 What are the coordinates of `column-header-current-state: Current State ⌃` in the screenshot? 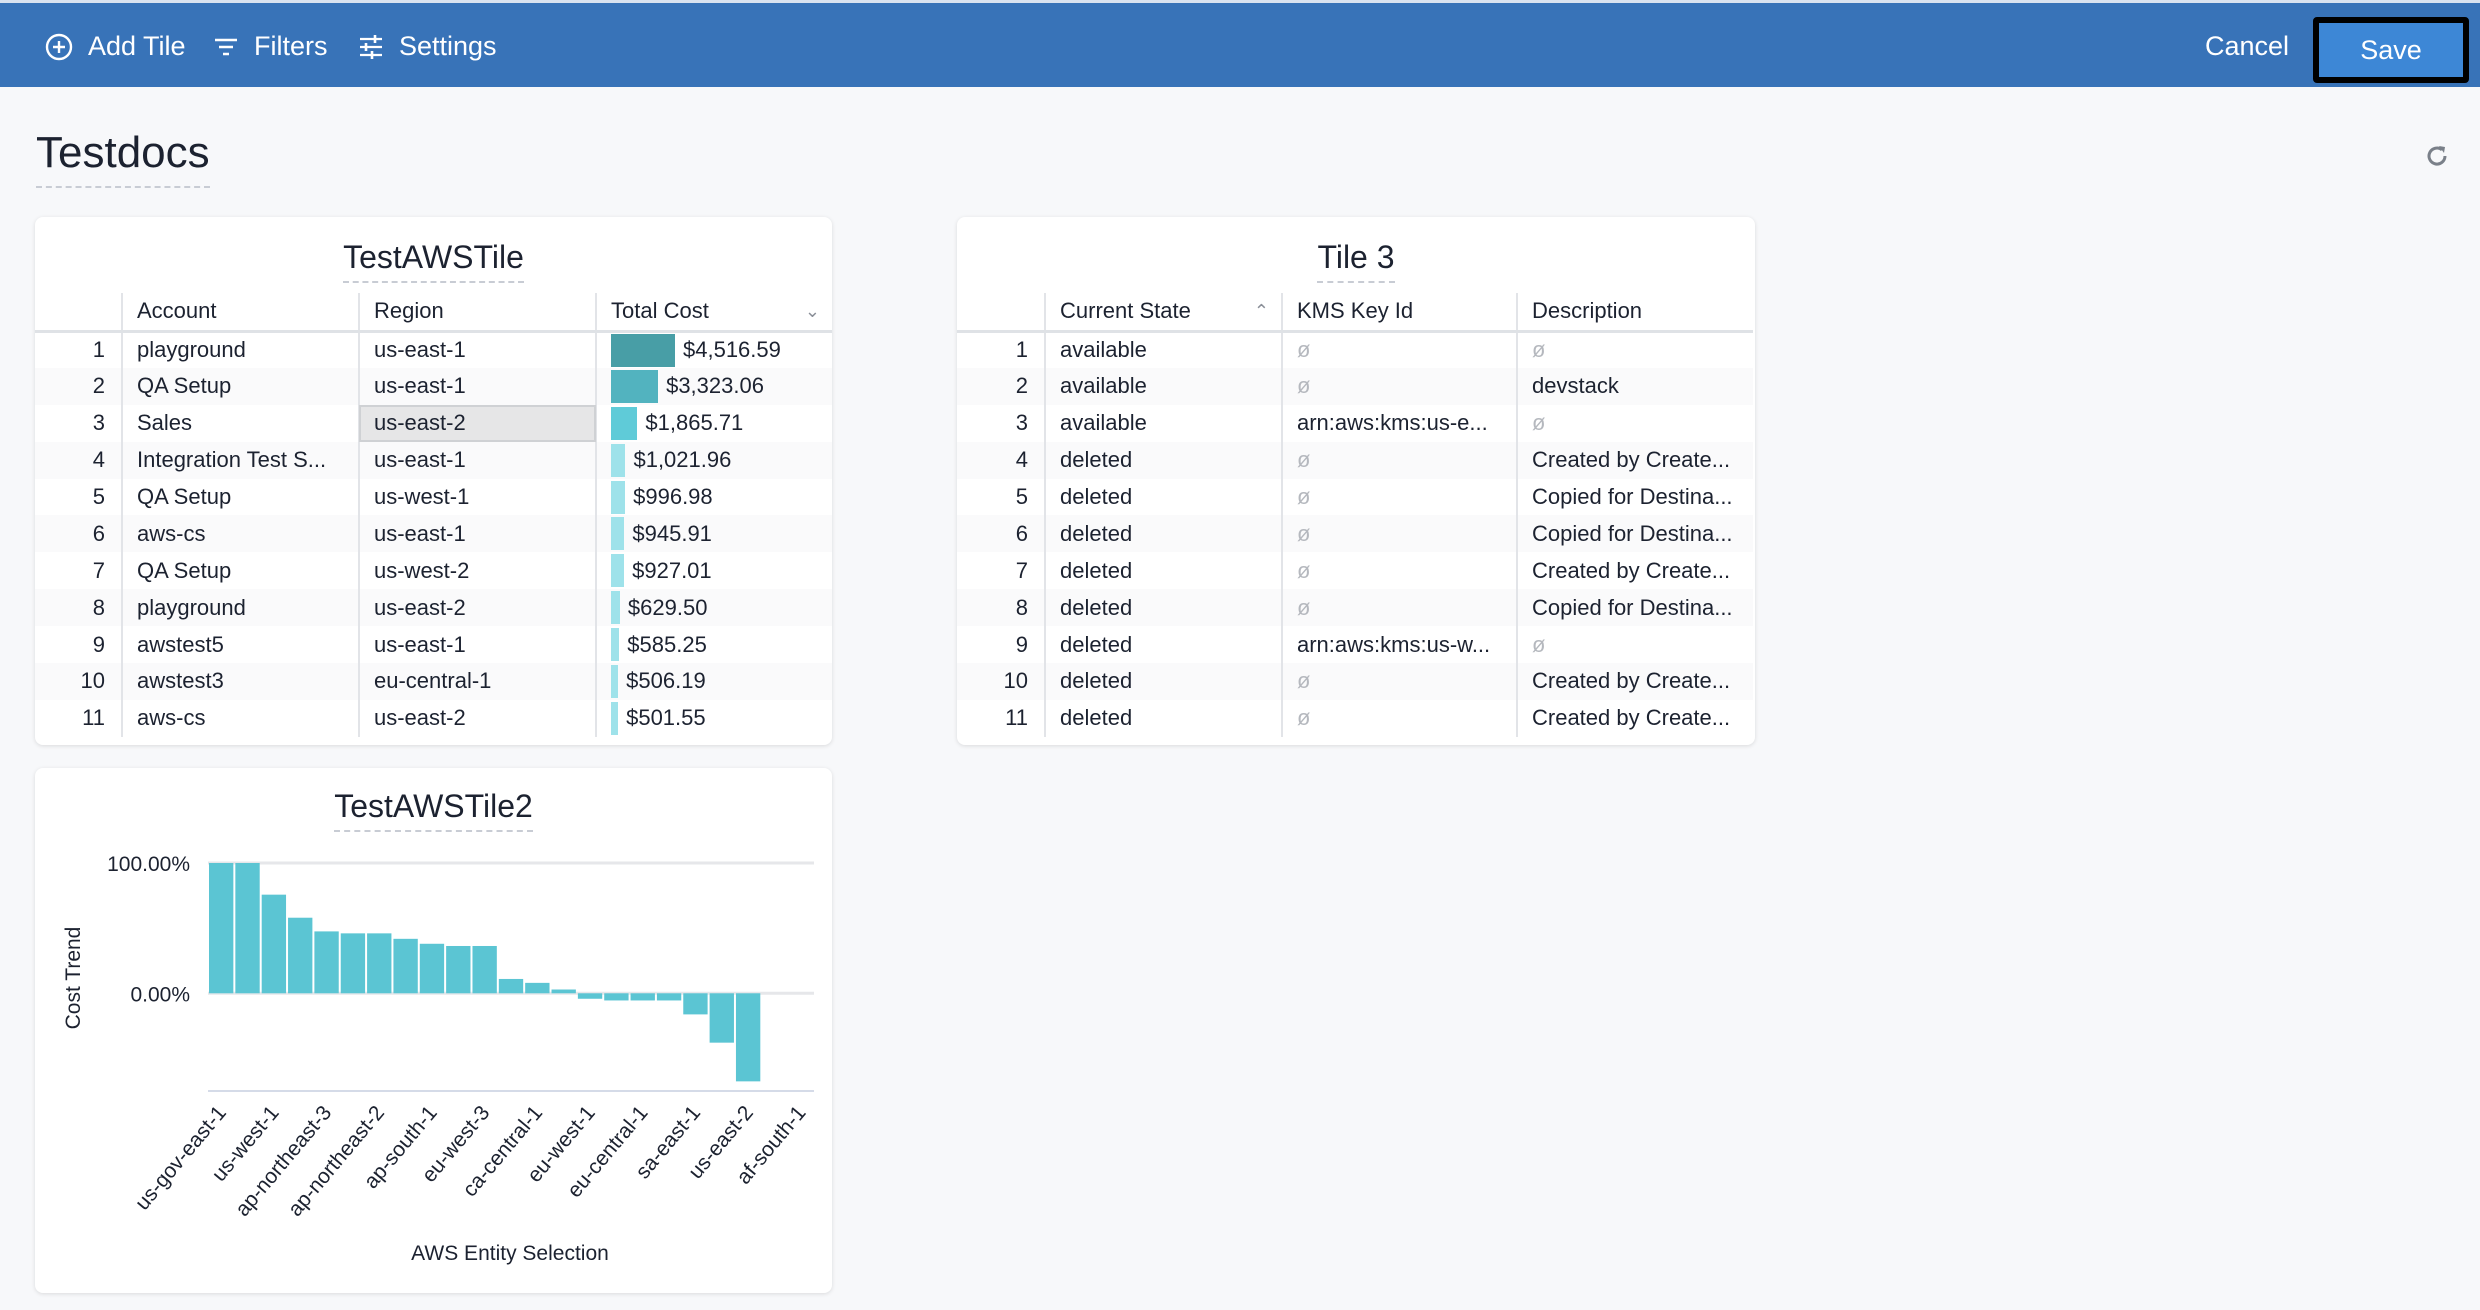 It's located at (1163, 313).